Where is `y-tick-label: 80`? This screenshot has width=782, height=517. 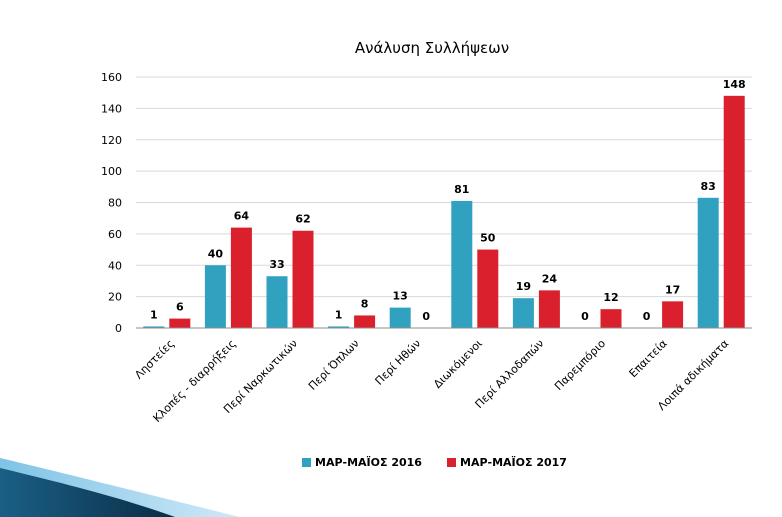 y-tick-label: 80 is located at coordinates (115, 203).